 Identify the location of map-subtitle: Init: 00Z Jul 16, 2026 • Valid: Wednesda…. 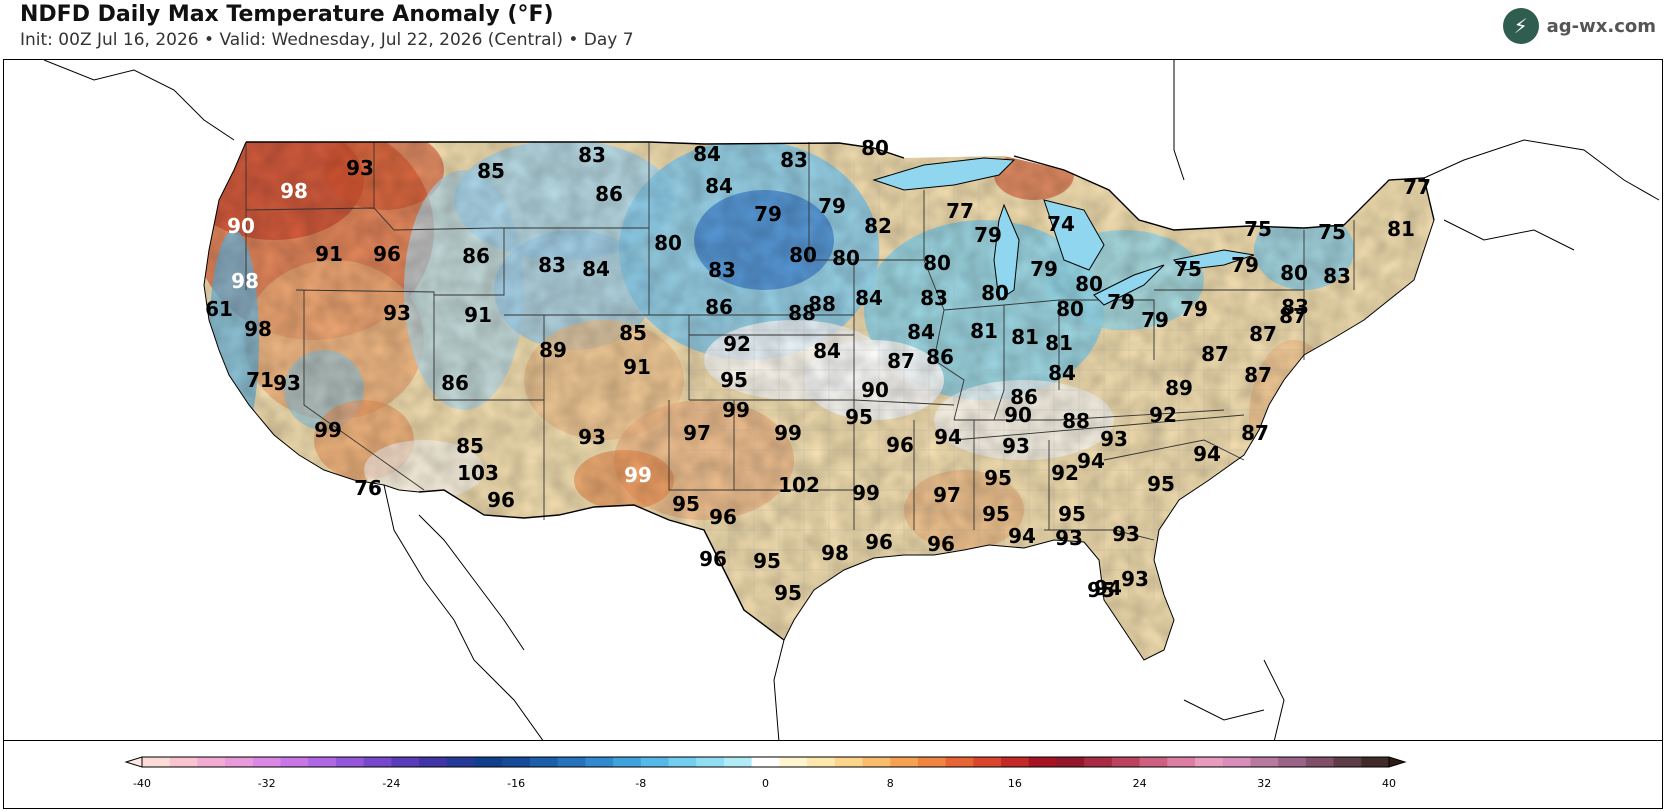
(327, 40).